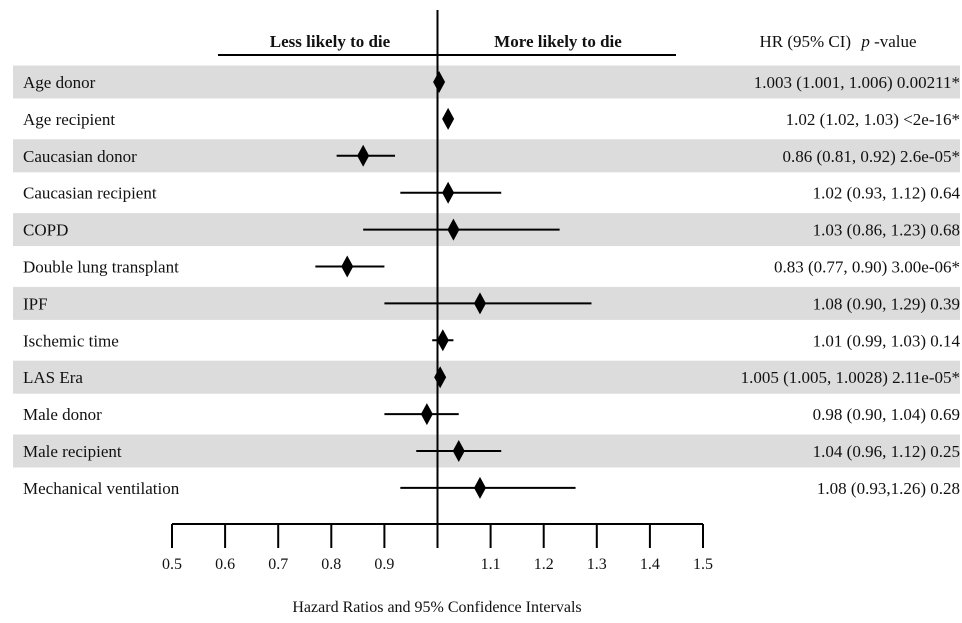 This screenshot has width=962, height=623. Describe the element at coordinates (650, 564) in the screenshot. I see `x-tick-label: 1.4` at that location.